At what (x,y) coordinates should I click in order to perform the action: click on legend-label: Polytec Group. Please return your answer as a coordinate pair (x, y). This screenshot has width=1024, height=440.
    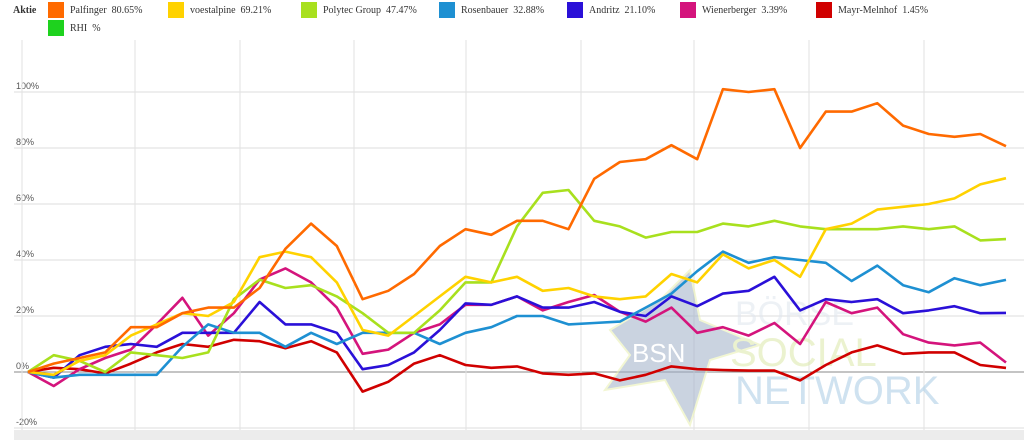
    Looking at the image, I should click on (352, 10).